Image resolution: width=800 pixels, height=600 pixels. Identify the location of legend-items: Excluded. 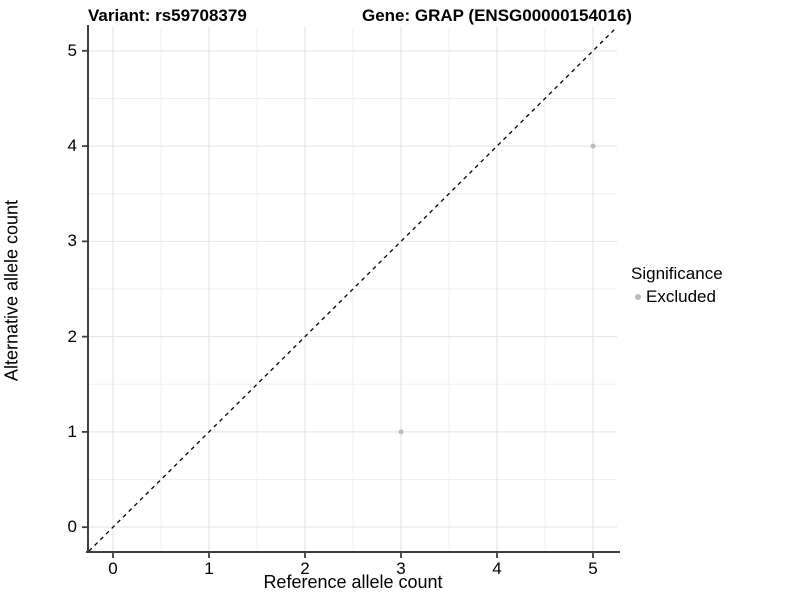
(677, 297).